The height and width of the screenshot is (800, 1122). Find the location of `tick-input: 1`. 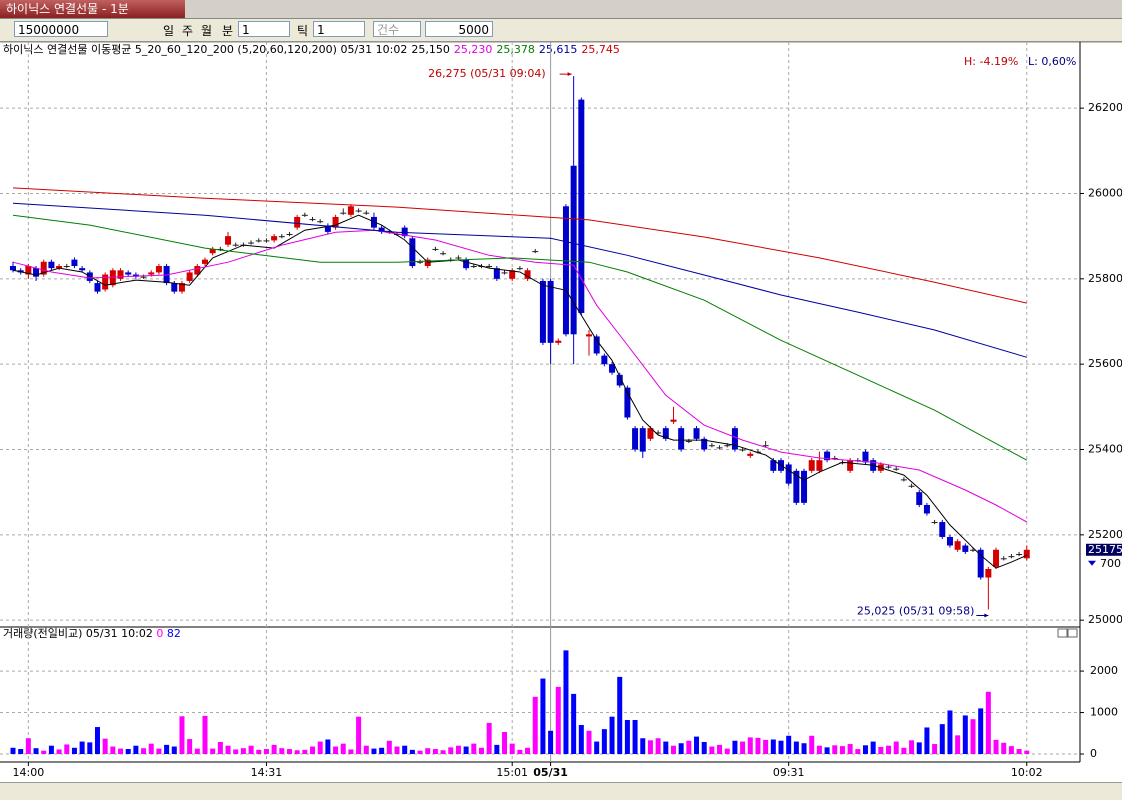

tick-input: 1 is located at coordinates (339, 29).